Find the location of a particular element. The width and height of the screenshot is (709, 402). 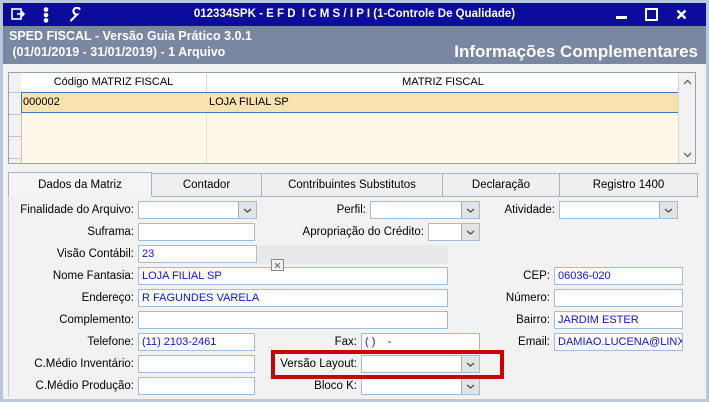

row-selector-column is located at coordinates (15, 118).